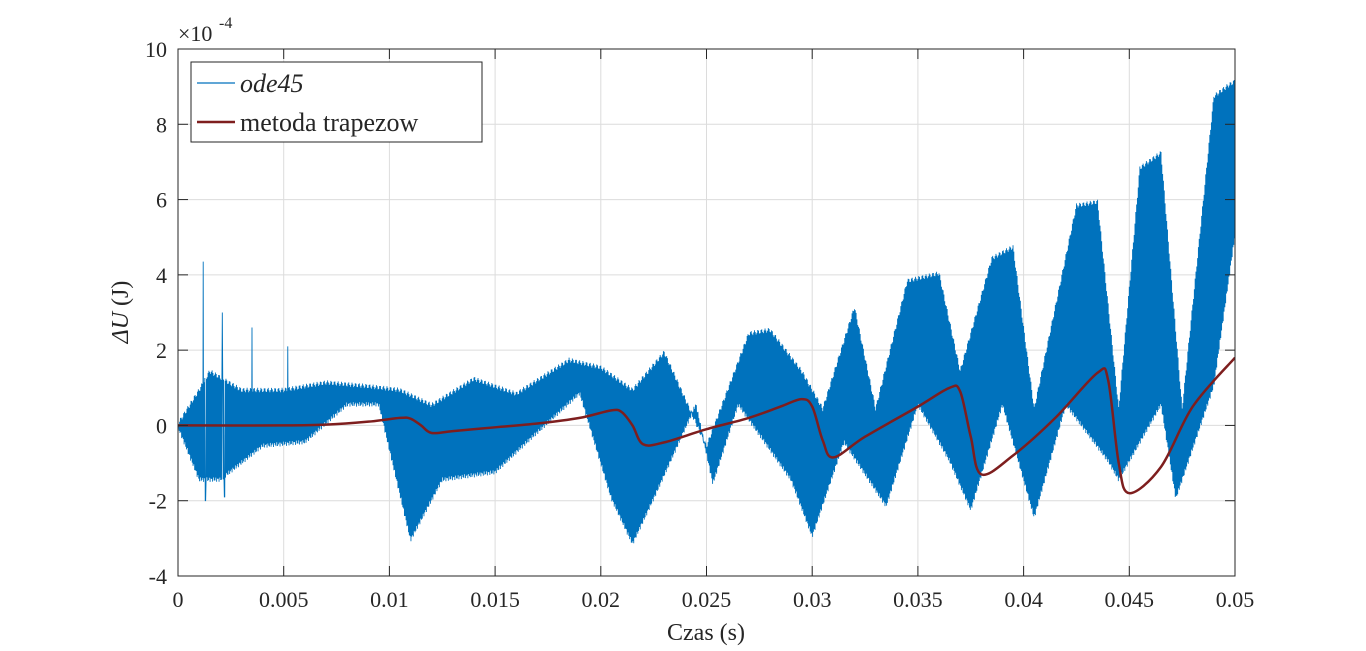 This screenshot has height=651, width=1366. I want to click on y-axis-label-symbol: ΔU, so click(121, 327).